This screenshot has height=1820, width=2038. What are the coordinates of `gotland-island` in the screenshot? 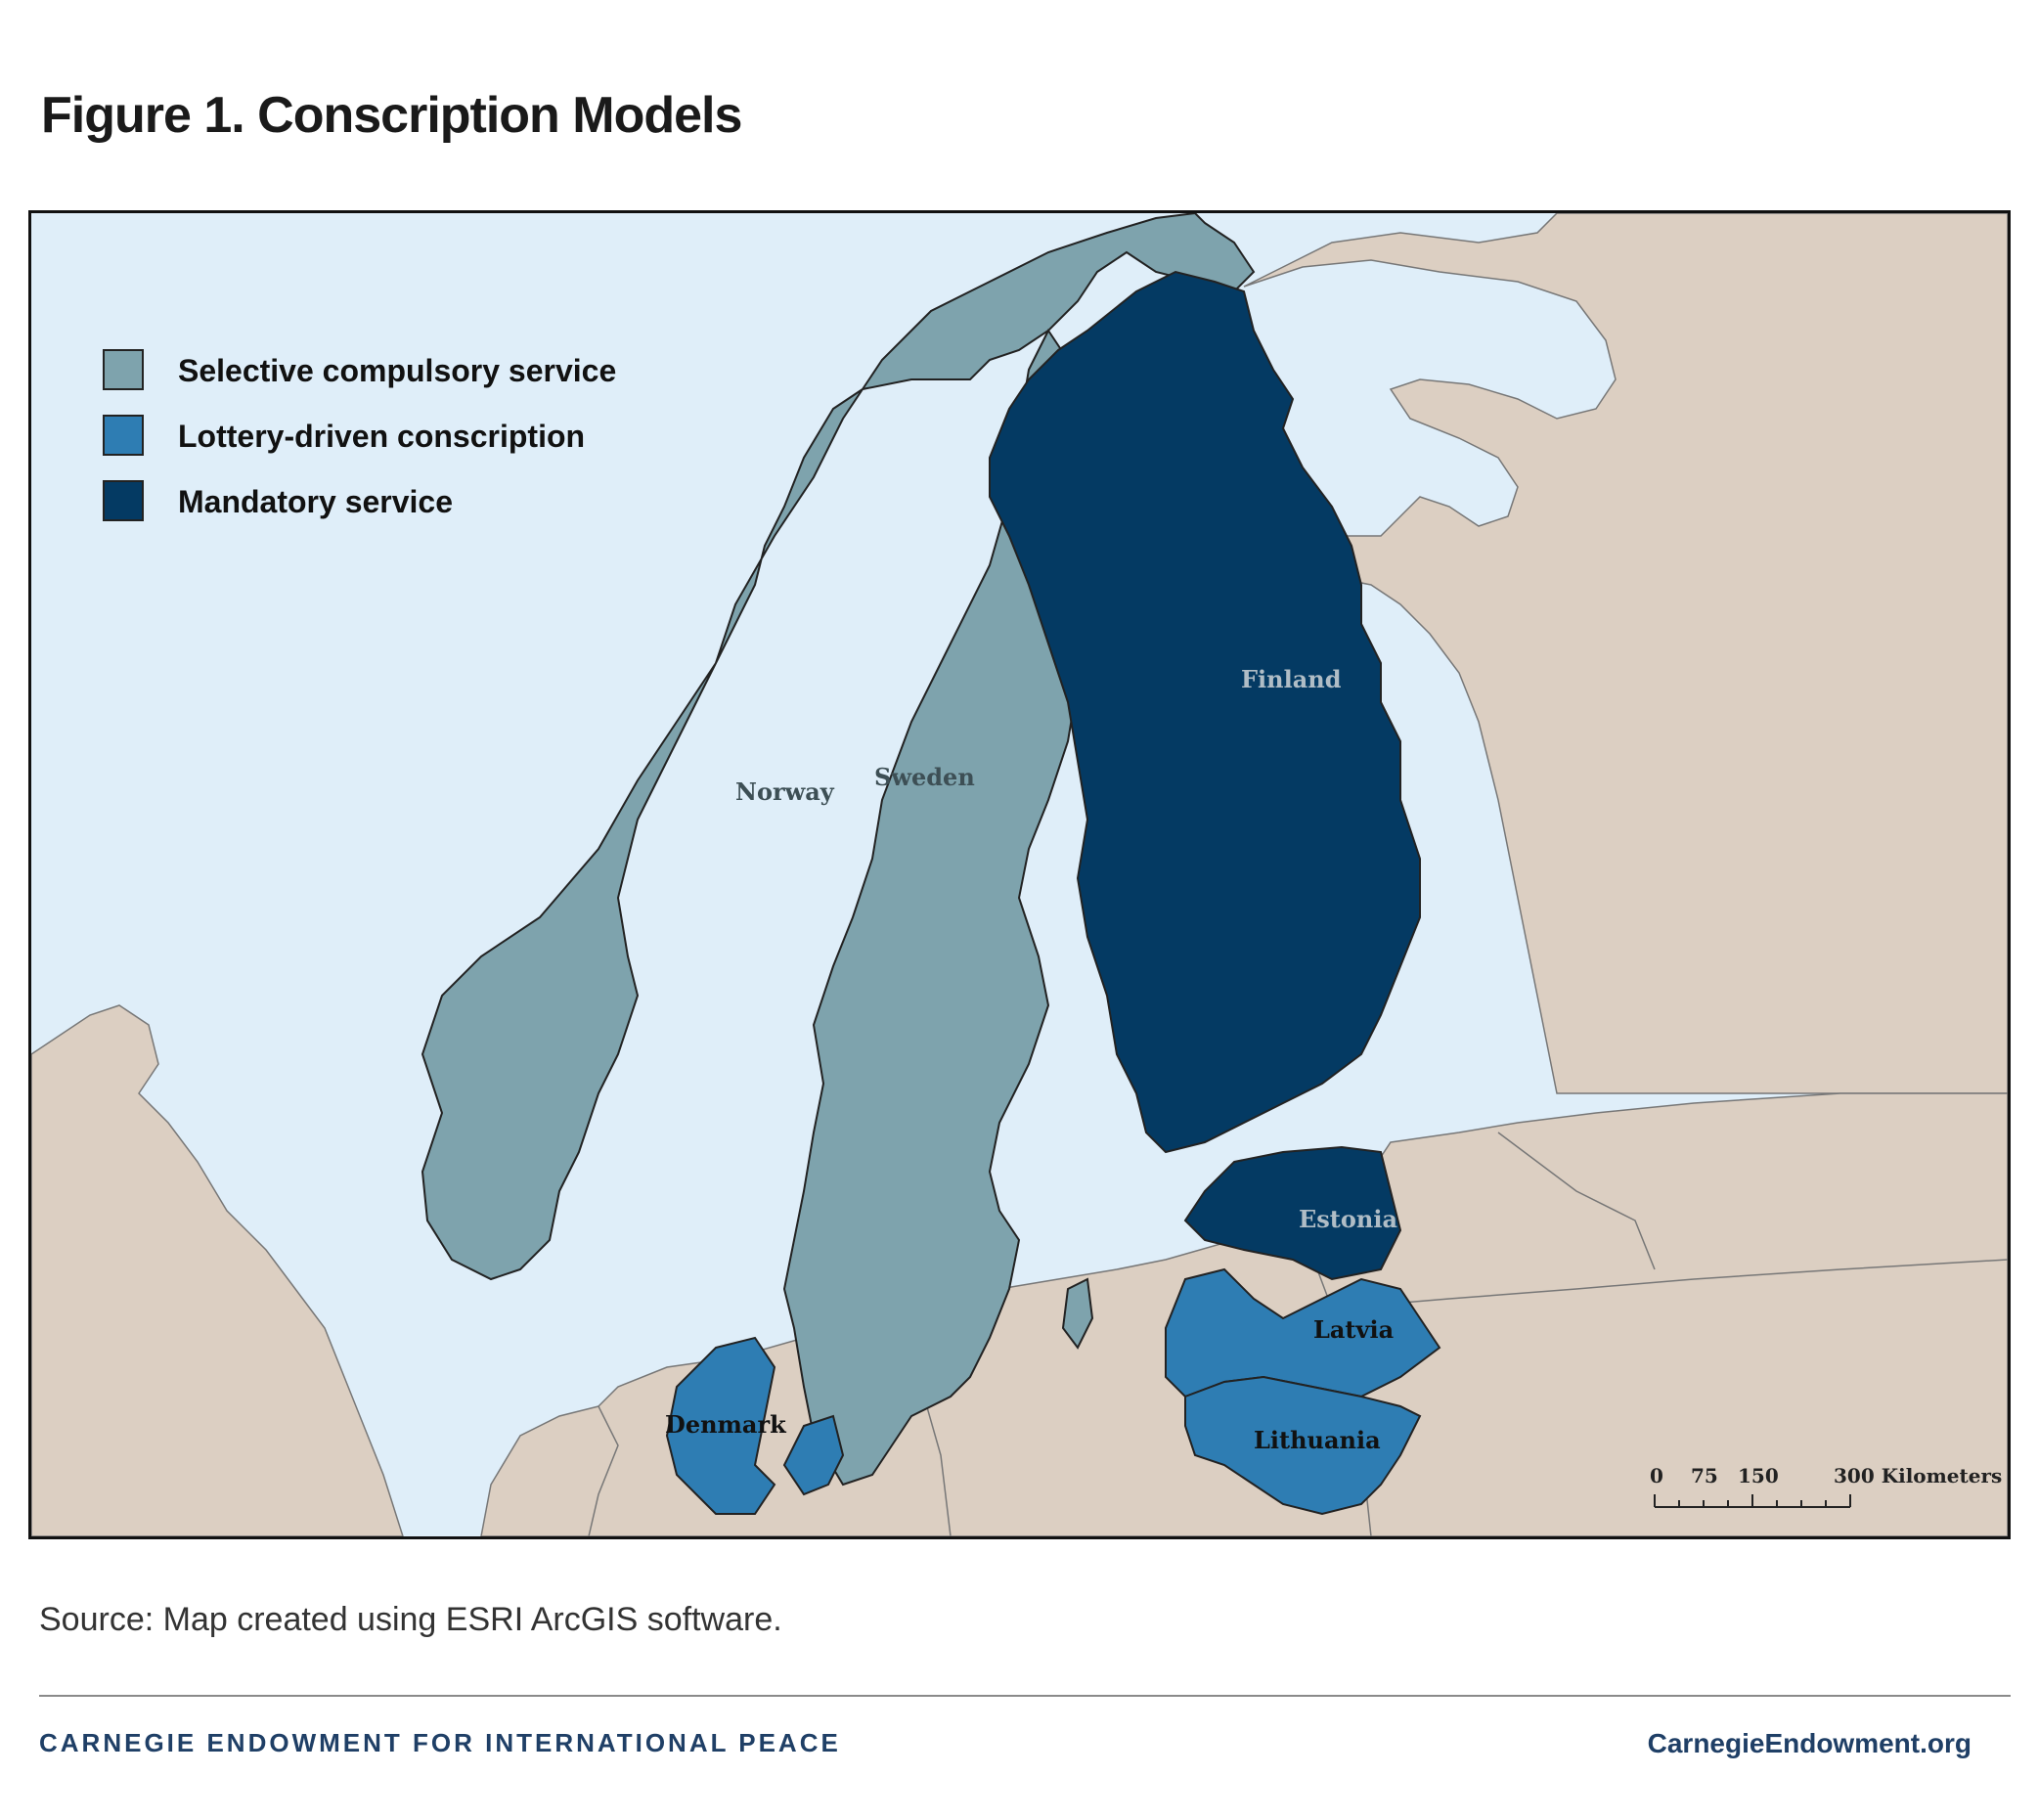 It's located at (1077, 1313).